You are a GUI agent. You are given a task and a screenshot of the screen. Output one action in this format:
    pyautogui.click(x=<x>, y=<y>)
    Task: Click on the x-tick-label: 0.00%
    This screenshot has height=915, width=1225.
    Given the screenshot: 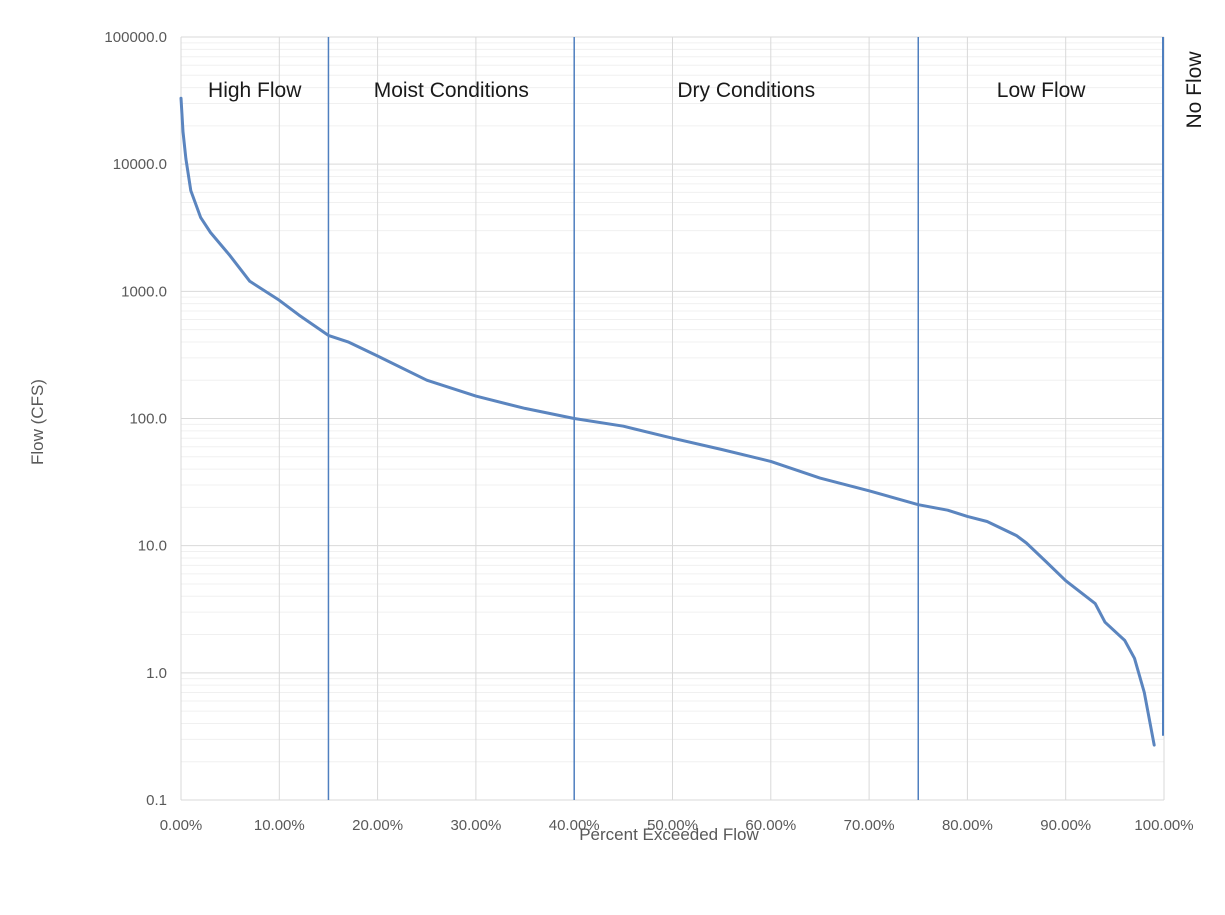 What is the action you would take?
    pyautogui.click(x=181, y=825)
    